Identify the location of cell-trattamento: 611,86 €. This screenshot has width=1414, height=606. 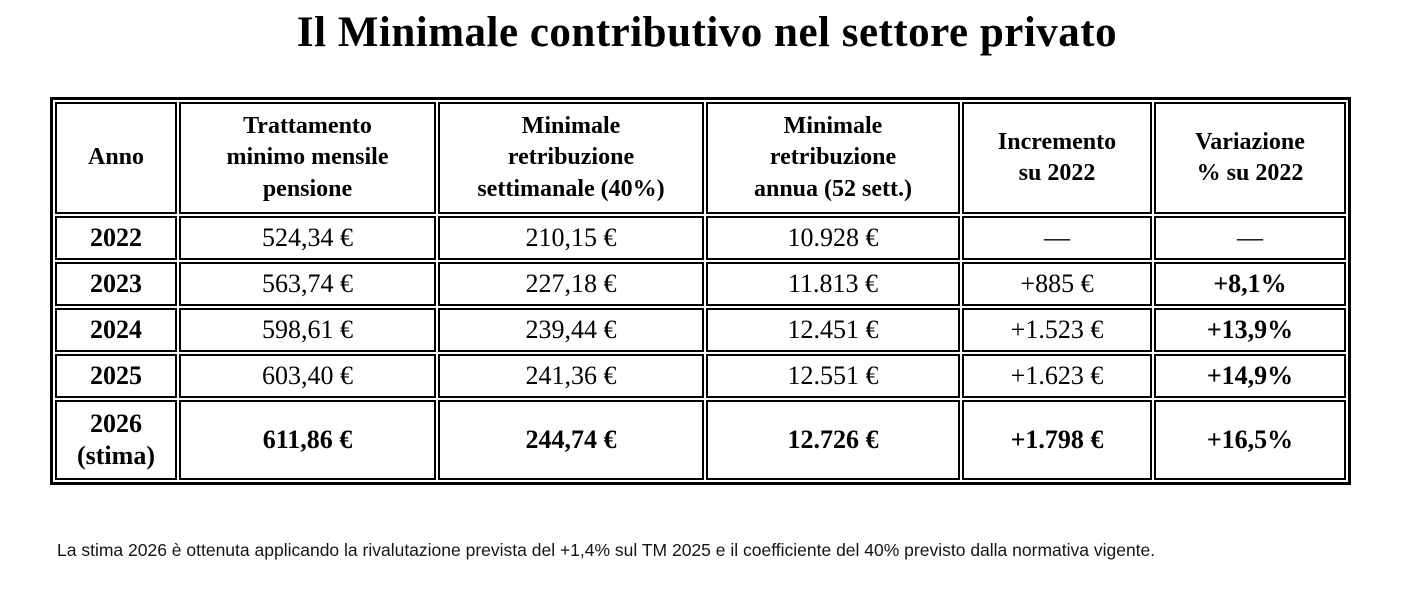
(307, 440).